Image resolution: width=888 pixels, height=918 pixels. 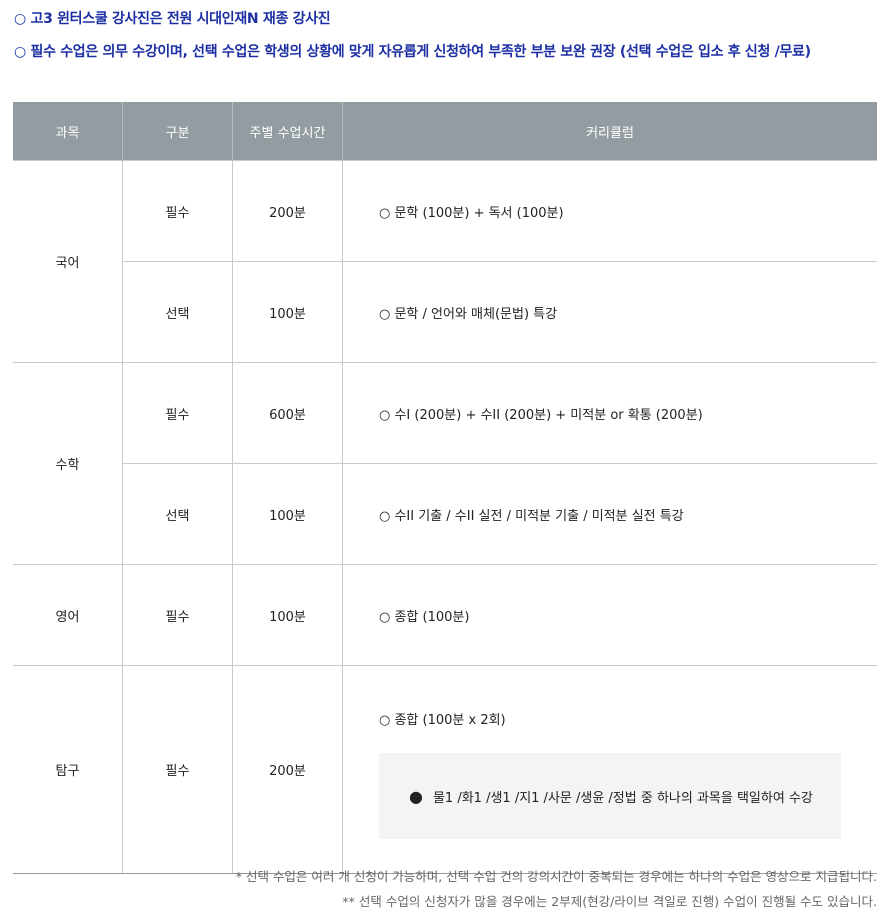 What do you see at coordinates (177, 131) in the screenshot?
I see `header-type: 구분` at bounding box center [177, 131].